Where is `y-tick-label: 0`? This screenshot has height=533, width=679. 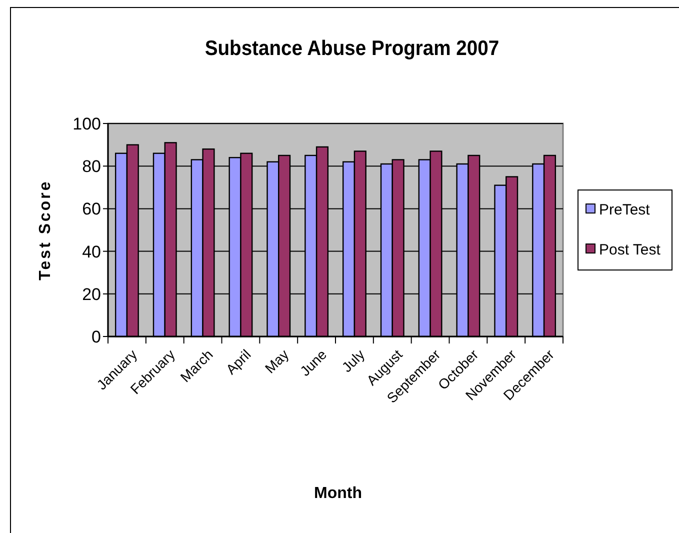
y-tick-label: 0 is located at coordinates (96, 336).